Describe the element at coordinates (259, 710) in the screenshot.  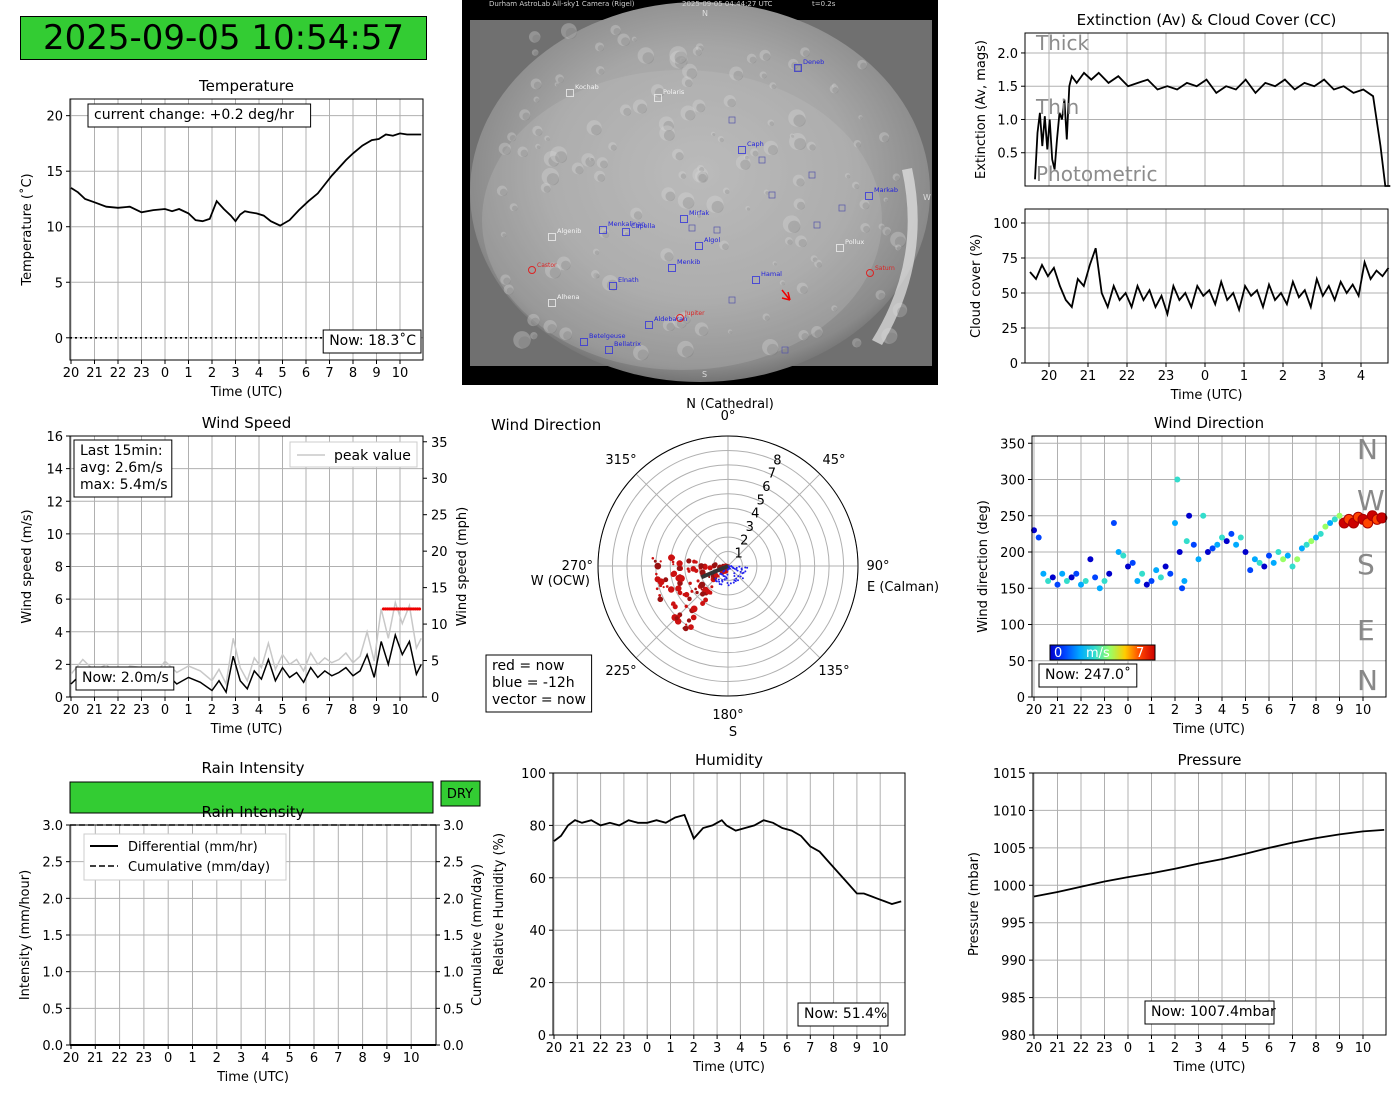
I see `x-tick-label: 4` at that location.